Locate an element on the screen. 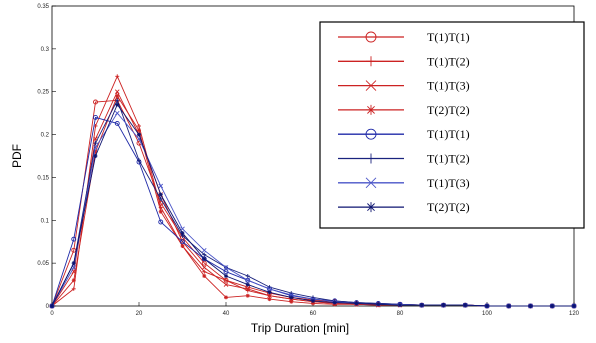 Image resolution: width=596 pixels, height=343 pixels. y-tick-label: 0 is located at coordinates (48, 307).